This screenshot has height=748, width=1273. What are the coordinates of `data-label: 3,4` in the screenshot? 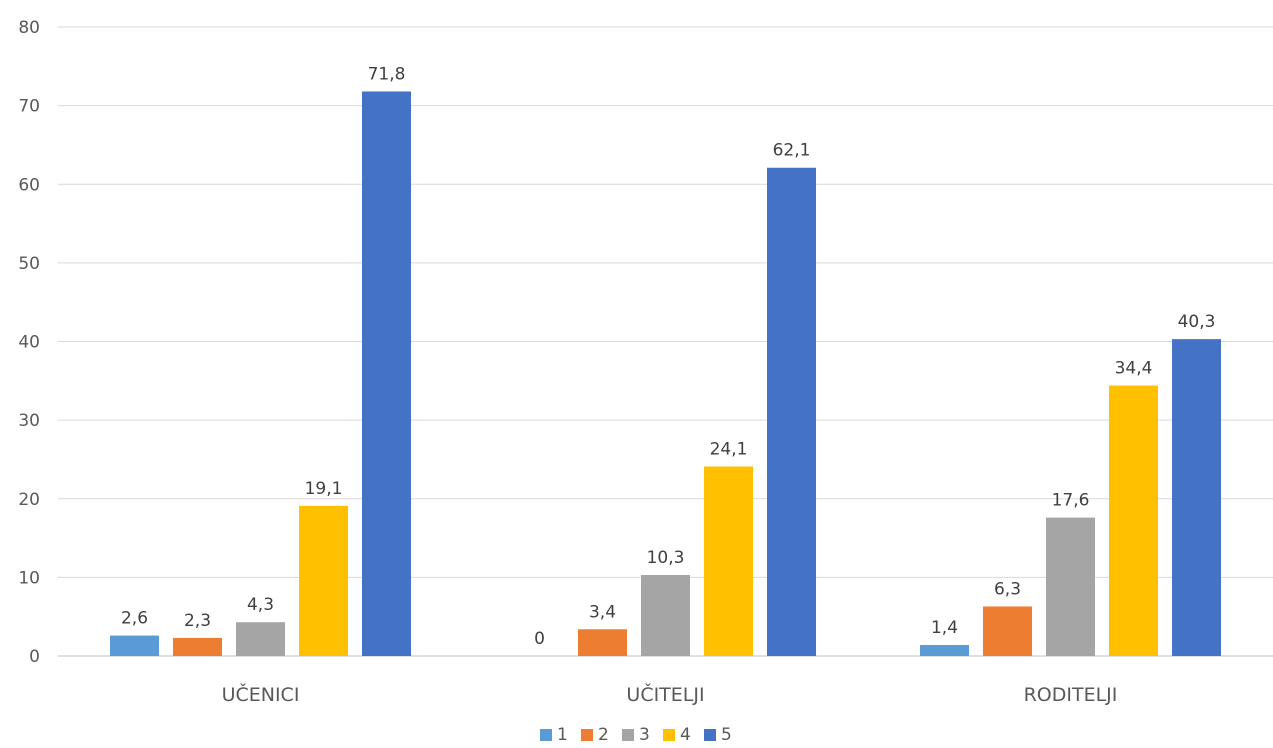 It's located at (602, 612).